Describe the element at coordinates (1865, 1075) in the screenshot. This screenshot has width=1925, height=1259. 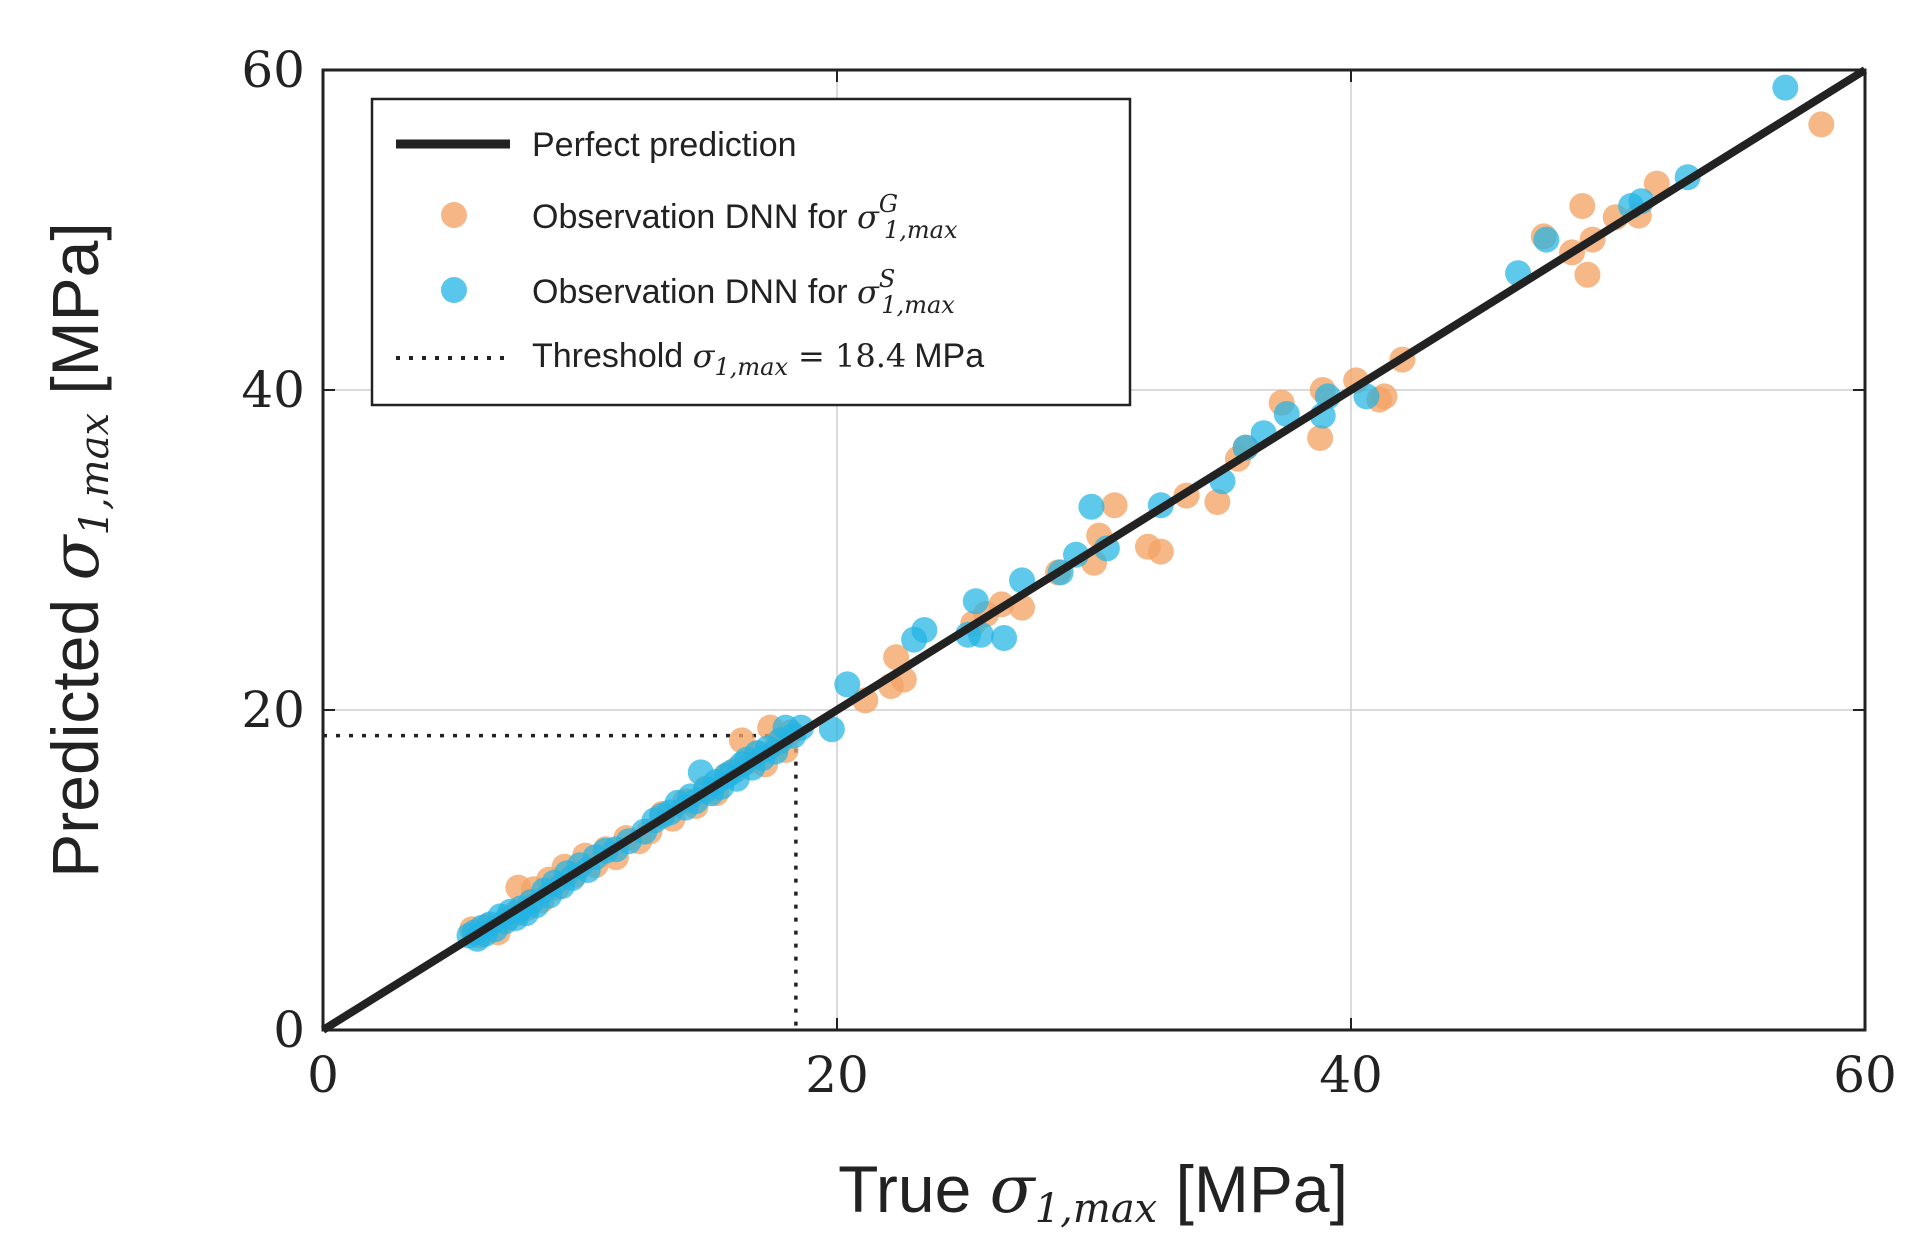
I see `x-tick-label: 60` at that location.